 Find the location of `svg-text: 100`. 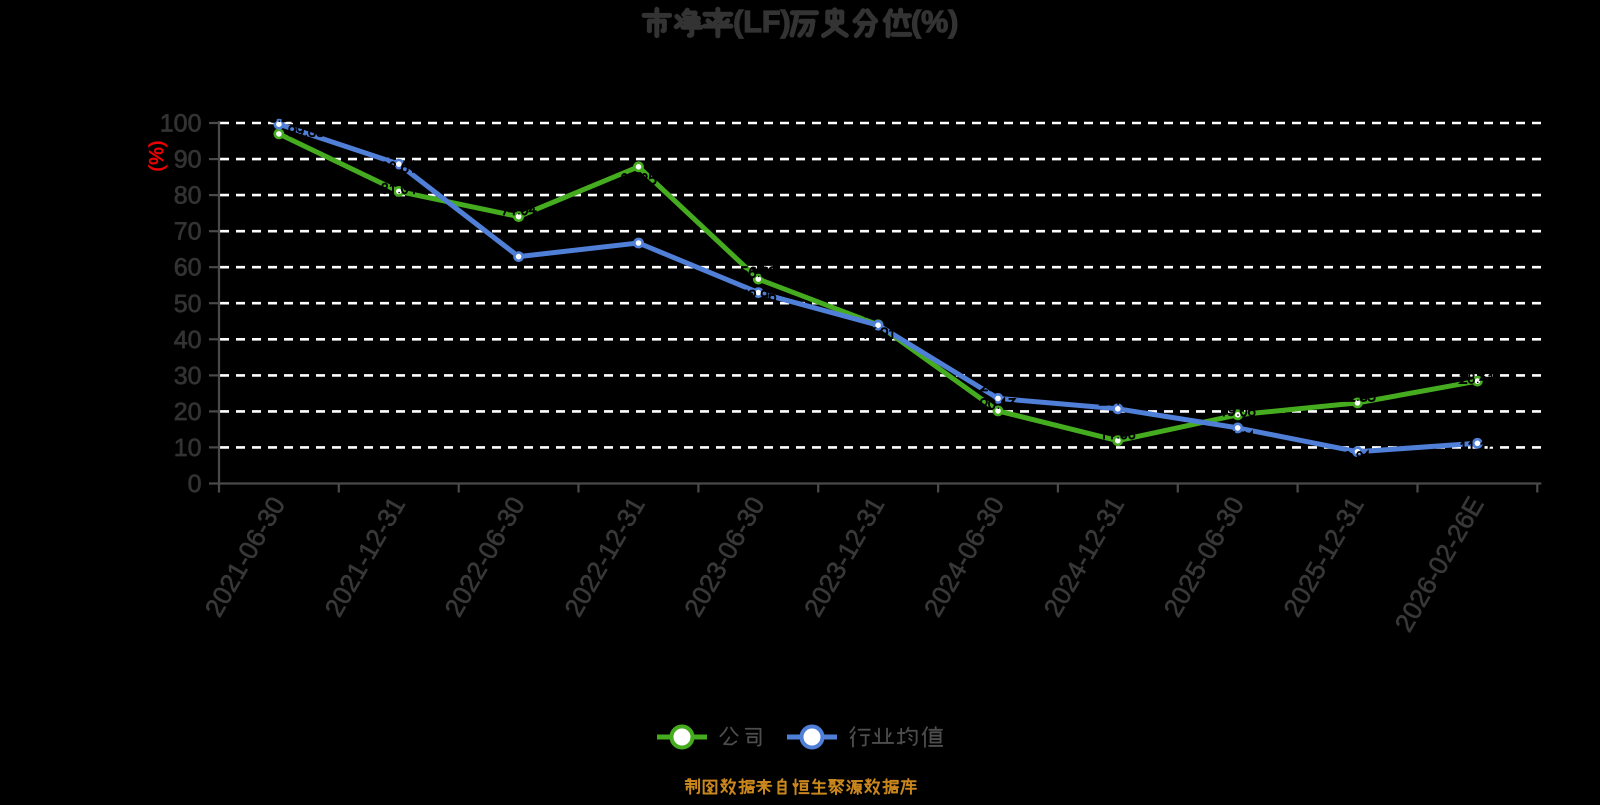

svg-text: 100 is located at coordinates (181, 124).